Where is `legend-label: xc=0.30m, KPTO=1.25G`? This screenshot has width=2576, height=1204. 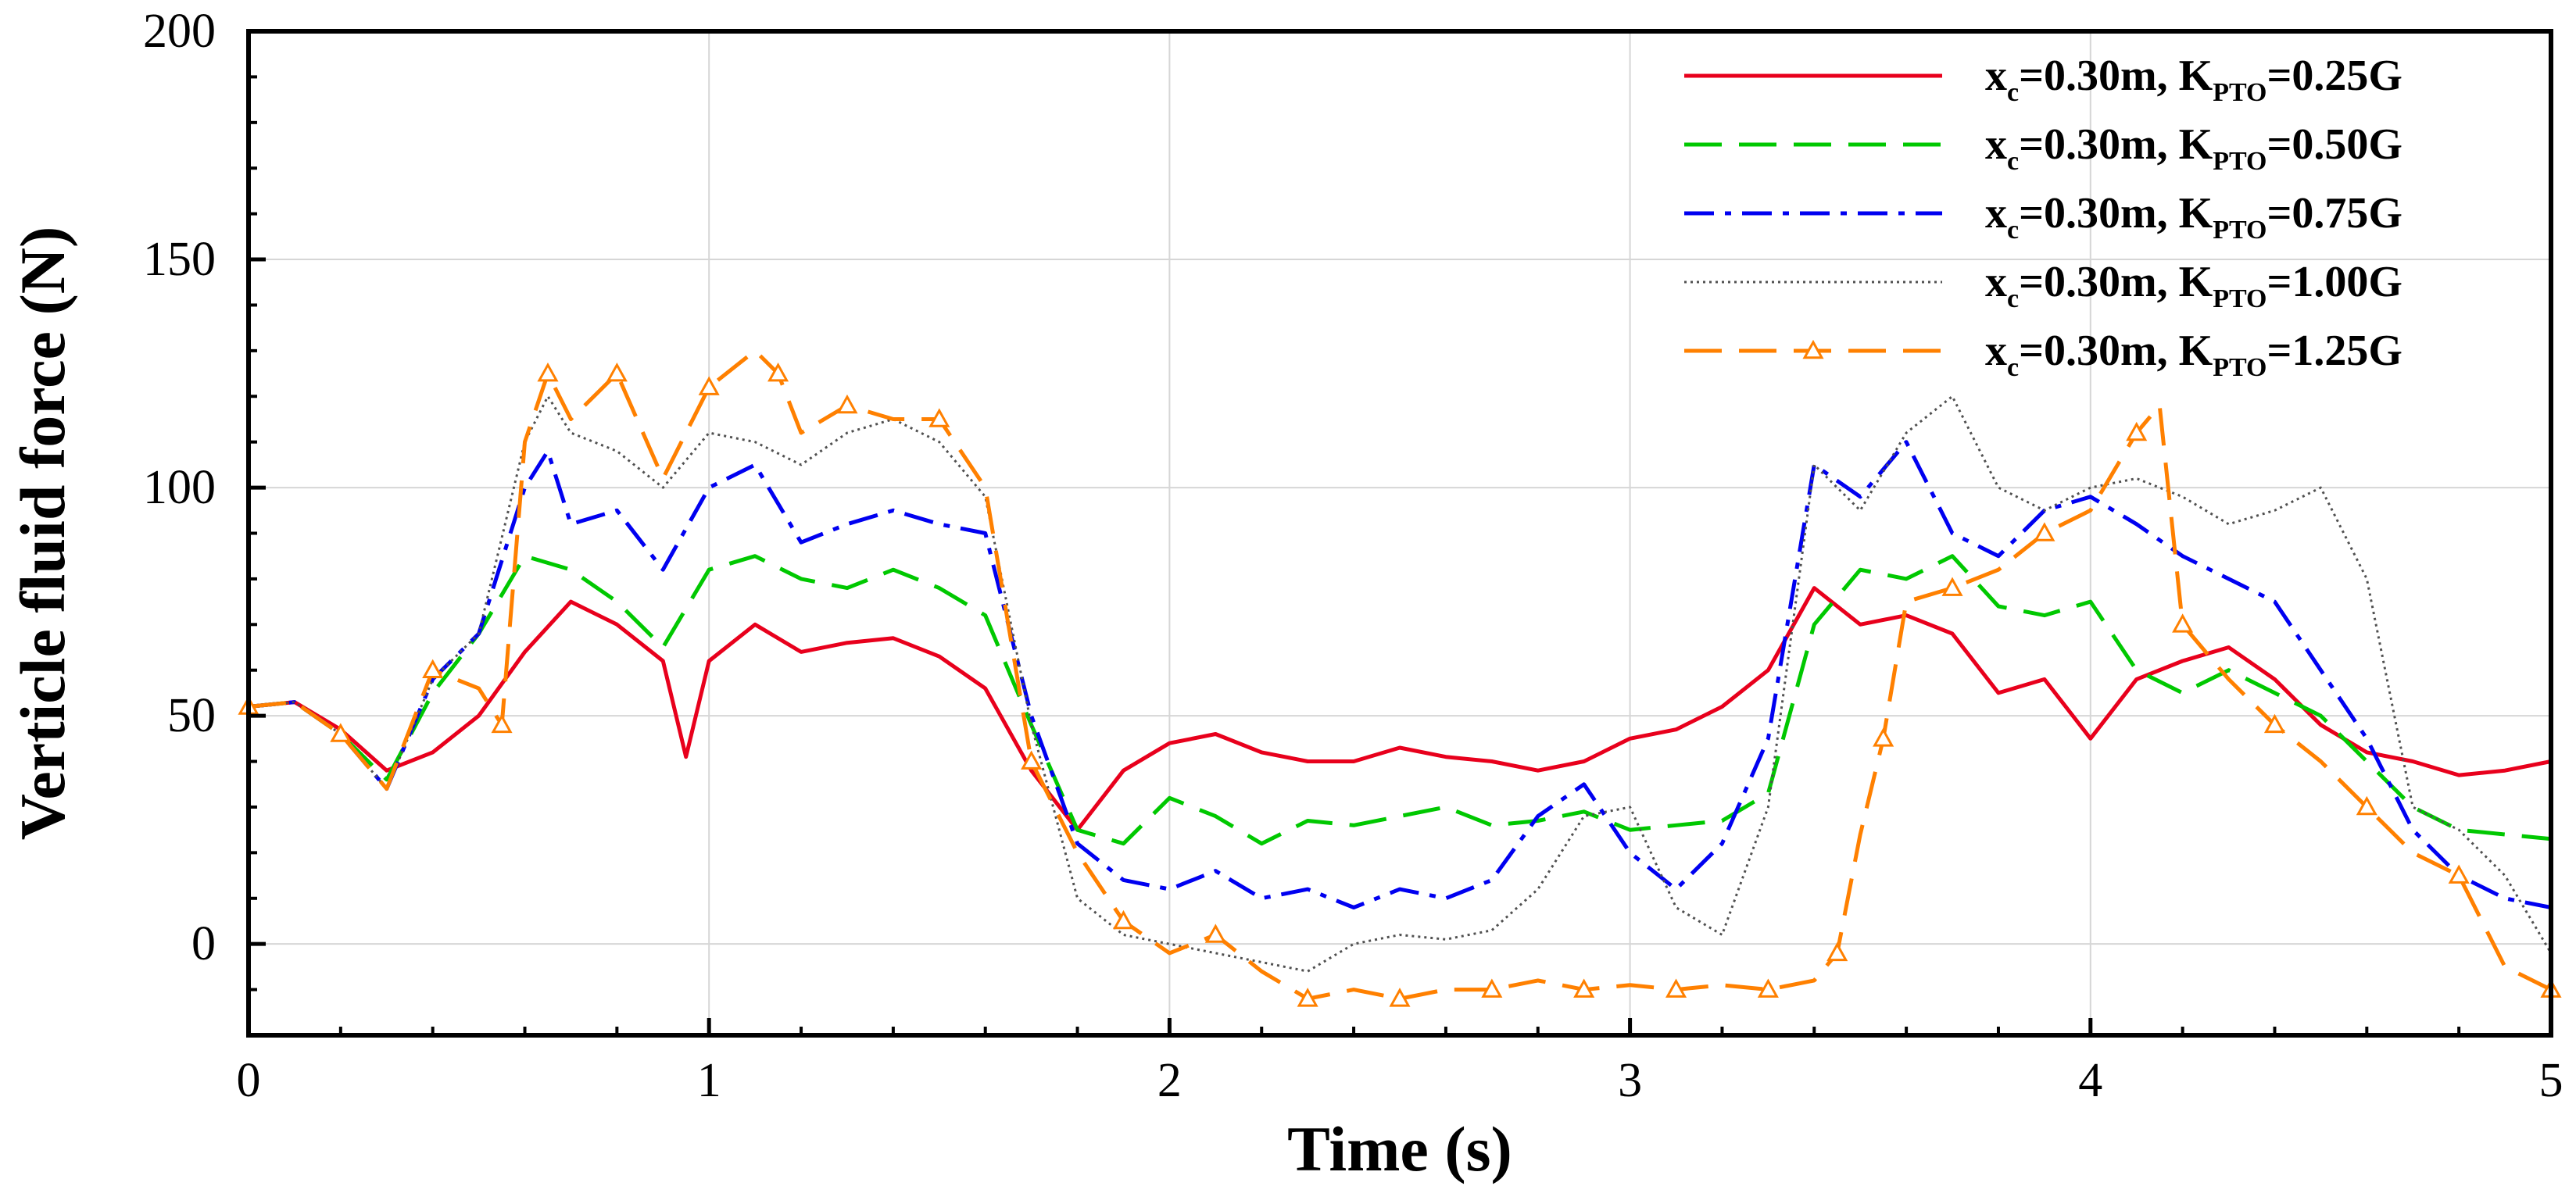
legend-label: xc=0.30m, KPTO=1.25G is located at coordinates (2193, 354).